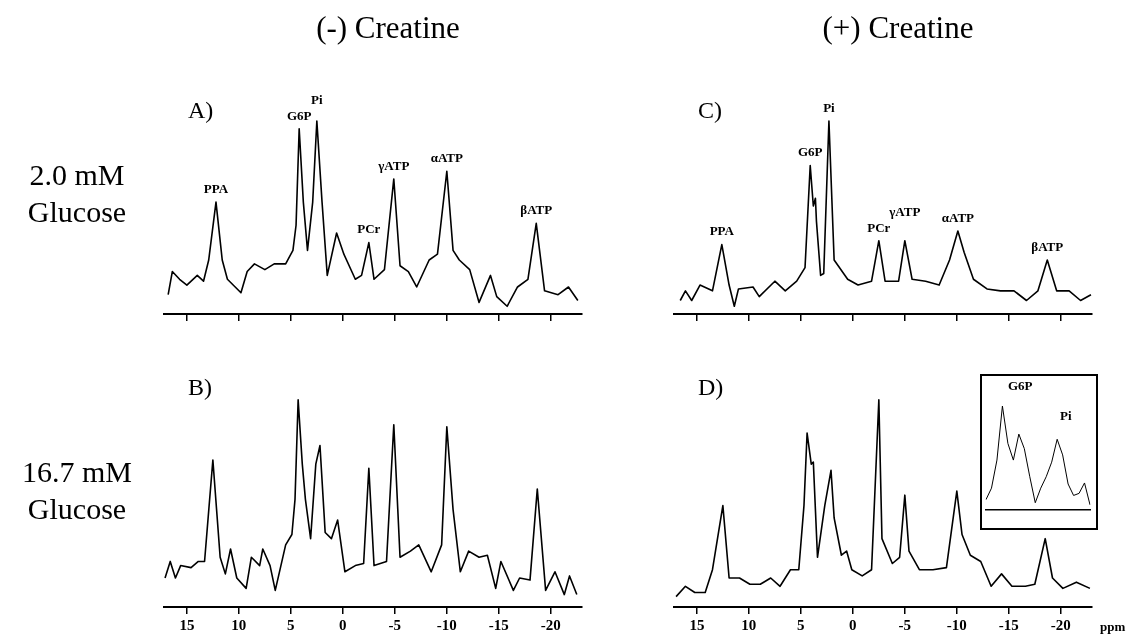  Describe the element at coordinates (898, 28) in the screenshot. I see `chart-title: (+) Creatine` at that location.